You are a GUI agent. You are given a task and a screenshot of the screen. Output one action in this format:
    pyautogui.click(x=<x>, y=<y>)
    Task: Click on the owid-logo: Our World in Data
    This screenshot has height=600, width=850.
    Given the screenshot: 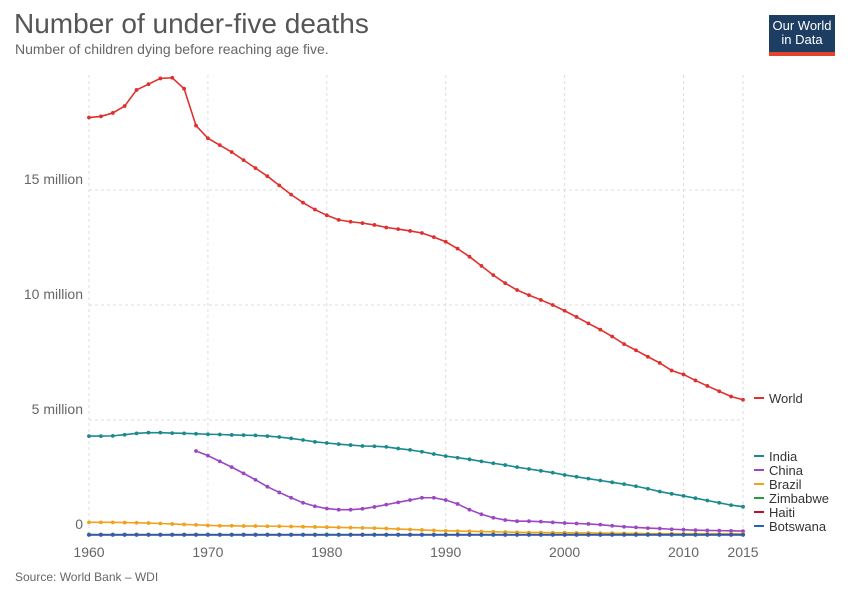 What is the action you would take?
    pyautogui.click(x=802, y=35)
    